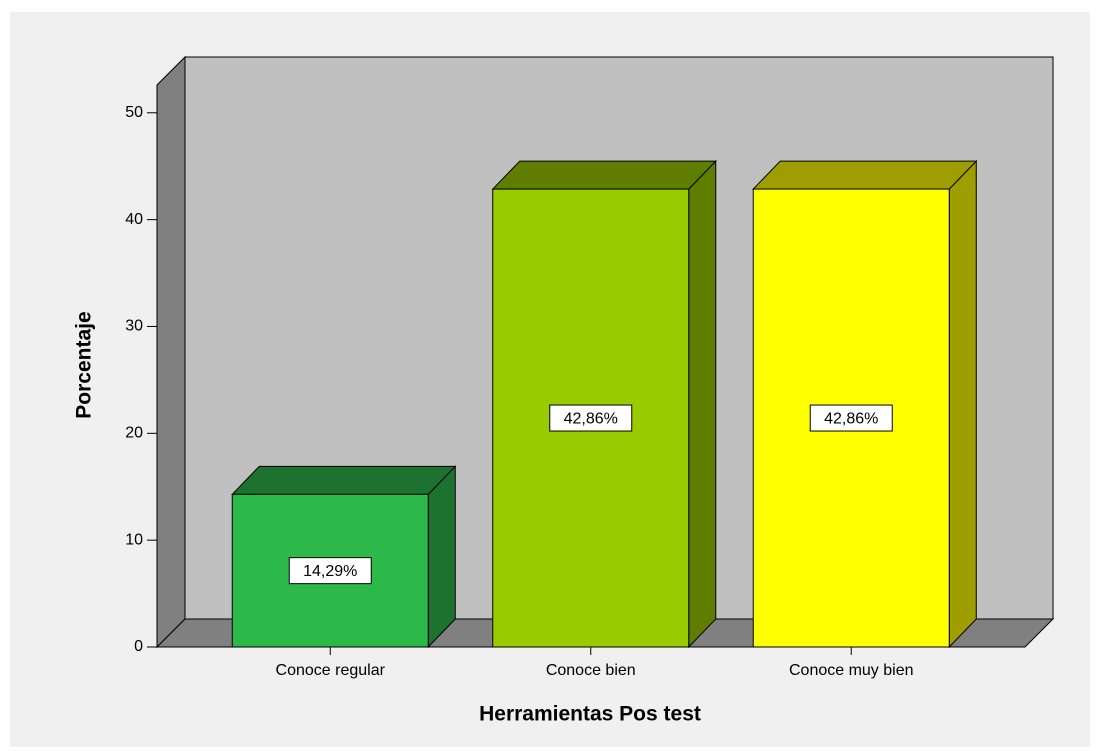 Image resolution: width=1100 pixels, height=751 pixels. I want to click on y-axis-title: Porcentaje, so click(84, 364).